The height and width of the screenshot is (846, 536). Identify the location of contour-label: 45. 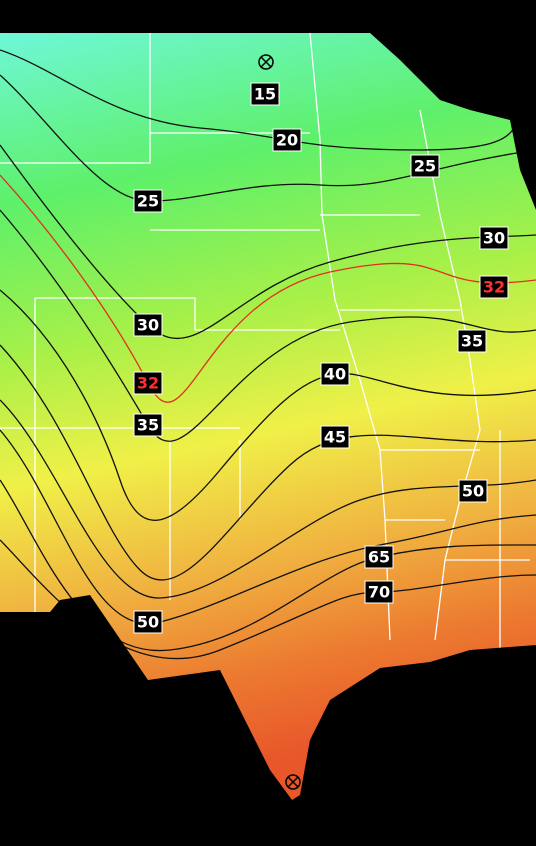
(335, 437).